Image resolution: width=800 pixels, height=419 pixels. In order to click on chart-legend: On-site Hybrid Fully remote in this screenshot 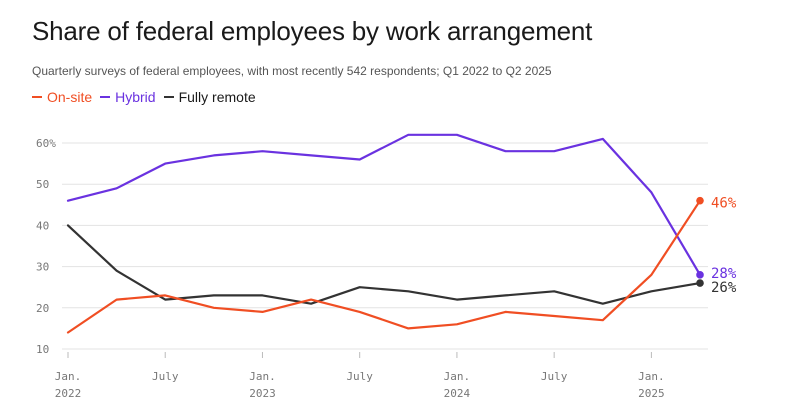, I will do `click(144, 97)`.